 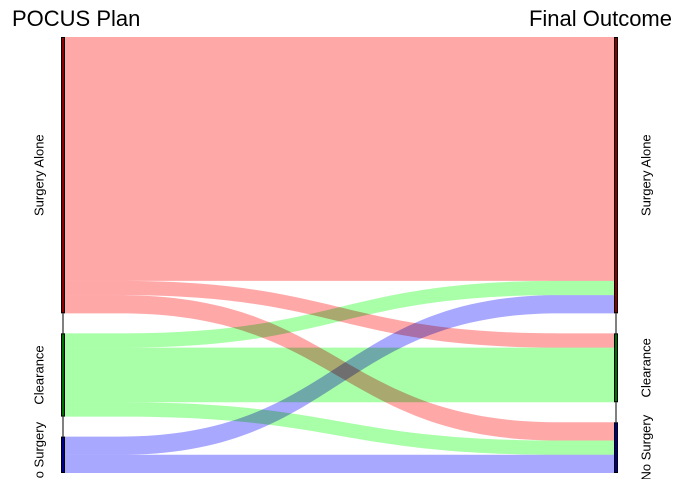 What do you see at coordinates (645, 446) in the screenshot?
I see `right-node-label-no-surgery: No Surgery` at bounding box center [645, 446].